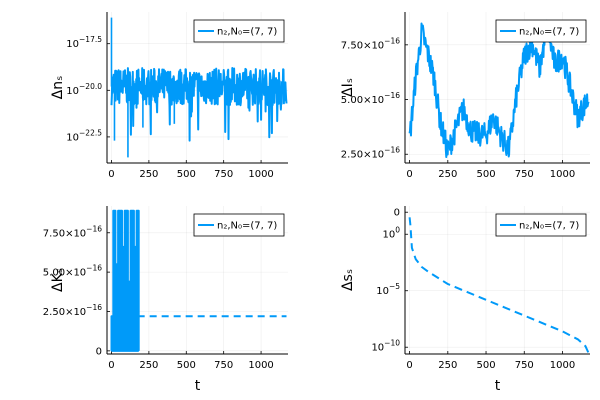  Describe the element at coordinates (84, 89) in the screenshot. I see `y-tick-label: 10−20.0` at that location.